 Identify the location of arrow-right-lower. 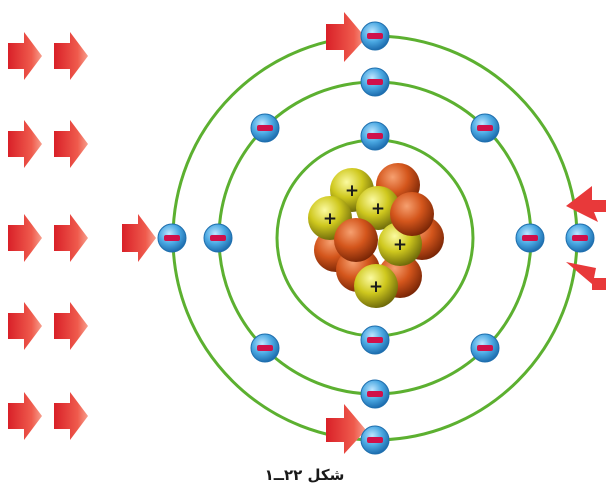
(586, 276).